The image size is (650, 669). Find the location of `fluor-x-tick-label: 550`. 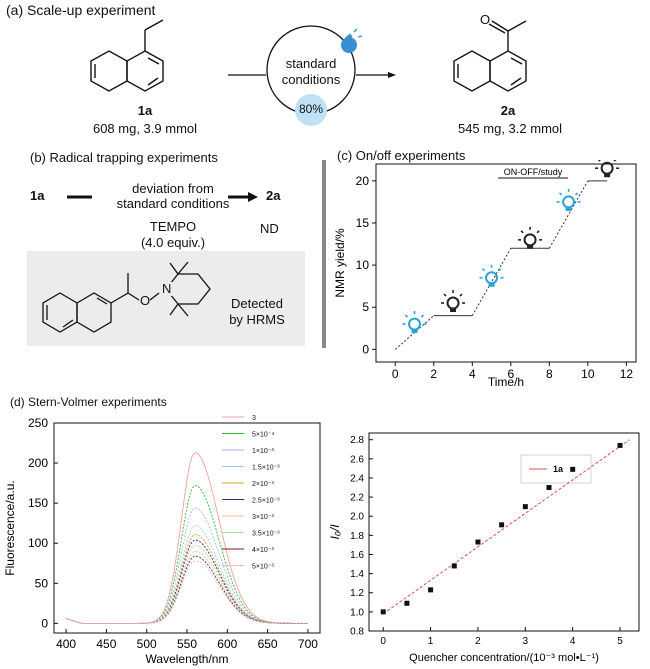

fluor-x-tick-label: 550 is located at coordinates (187, 644).